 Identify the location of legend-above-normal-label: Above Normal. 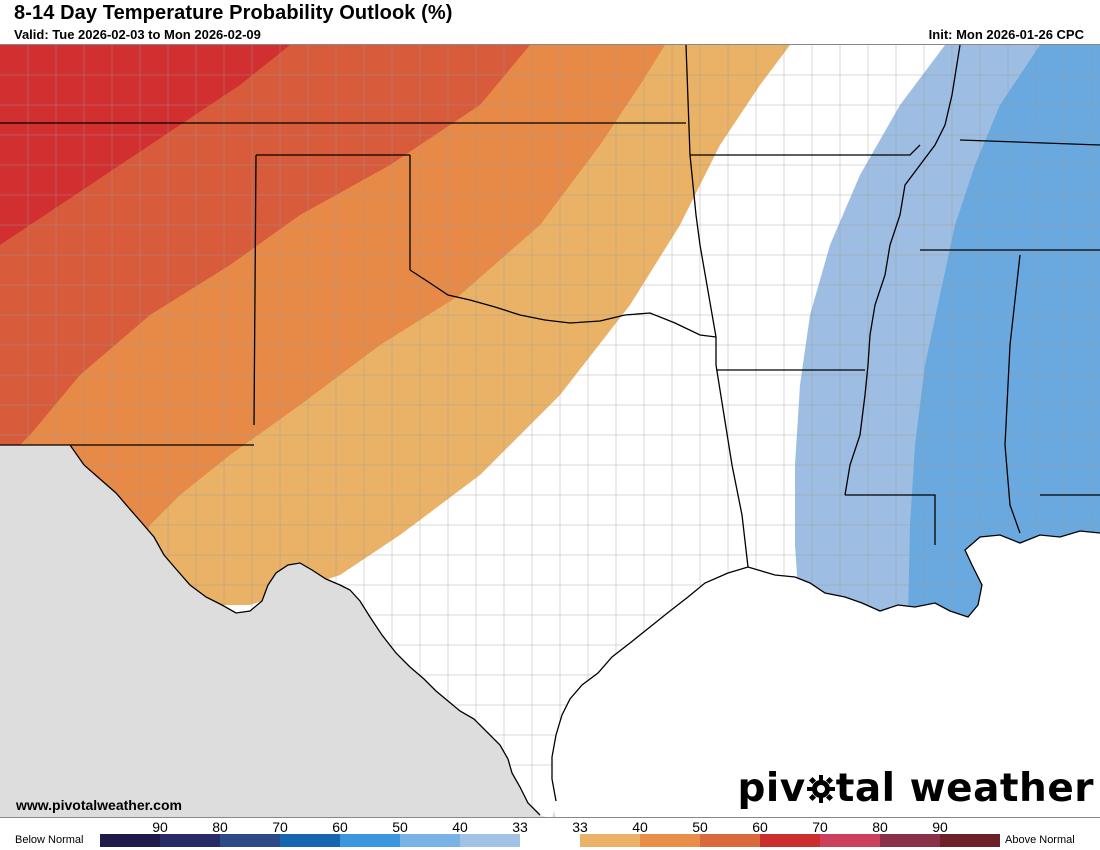
(1040, 840).